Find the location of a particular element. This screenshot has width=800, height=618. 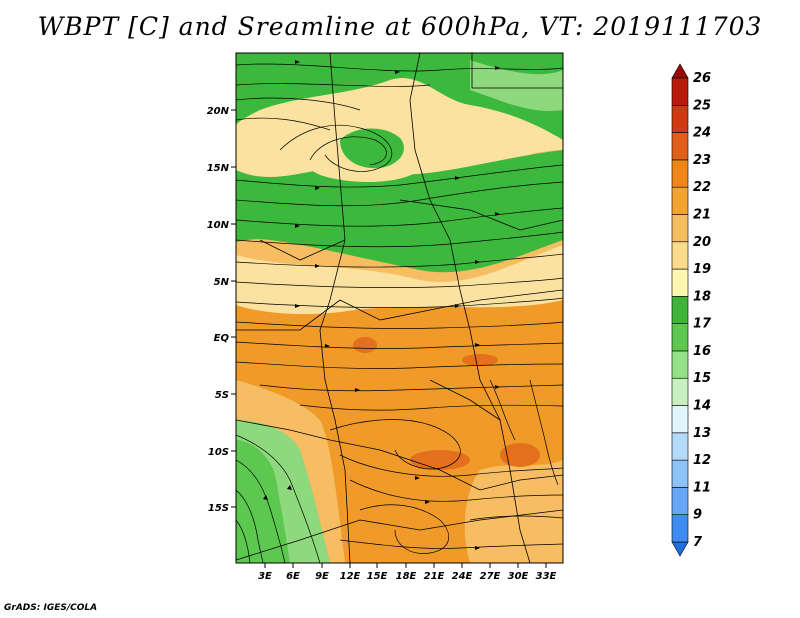

colorbar-label: 12 is located at coordinates (702, 460).